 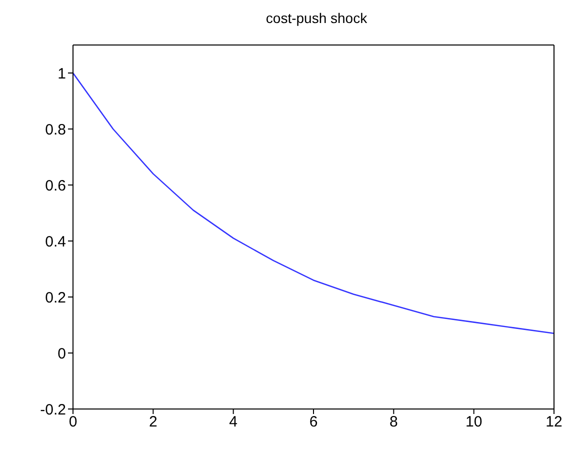 What do you see at coordinates (55, 297) in the screenshot?
I see `y-tick-label: 0.2` at bounding box center [55, 297].